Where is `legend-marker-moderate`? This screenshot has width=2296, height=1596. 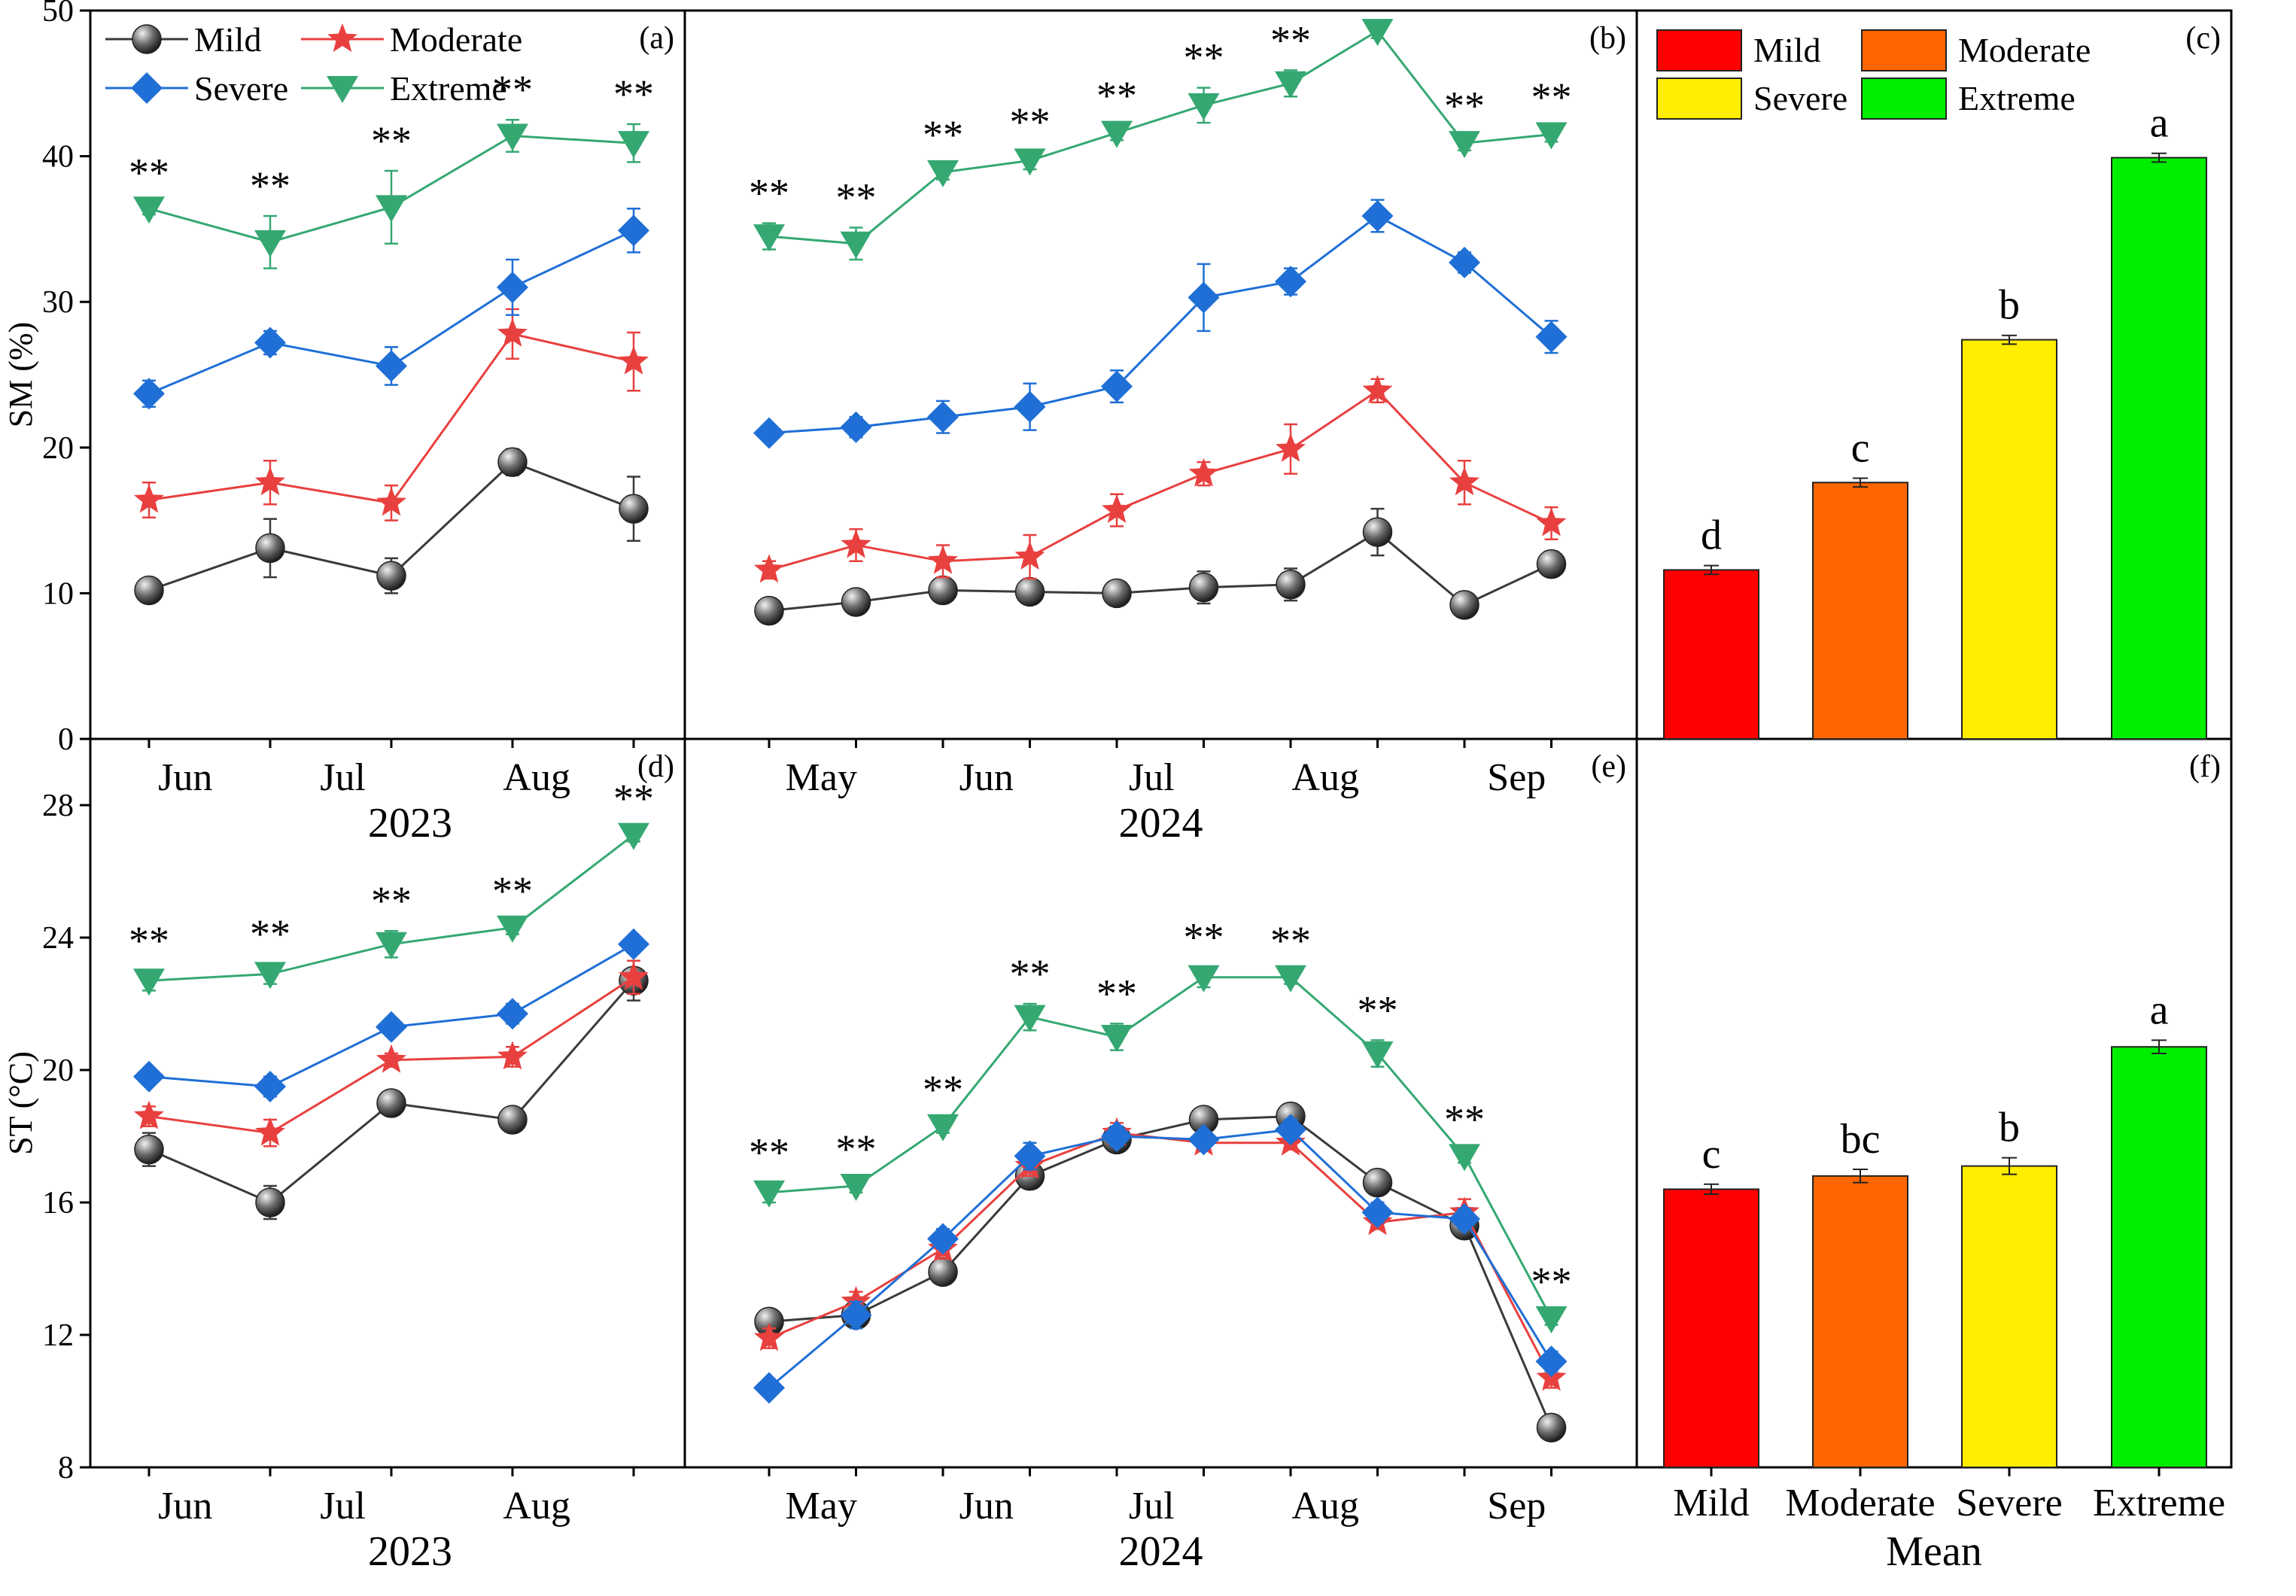 legend-marker-moderate is located at coordinates (342, 37).